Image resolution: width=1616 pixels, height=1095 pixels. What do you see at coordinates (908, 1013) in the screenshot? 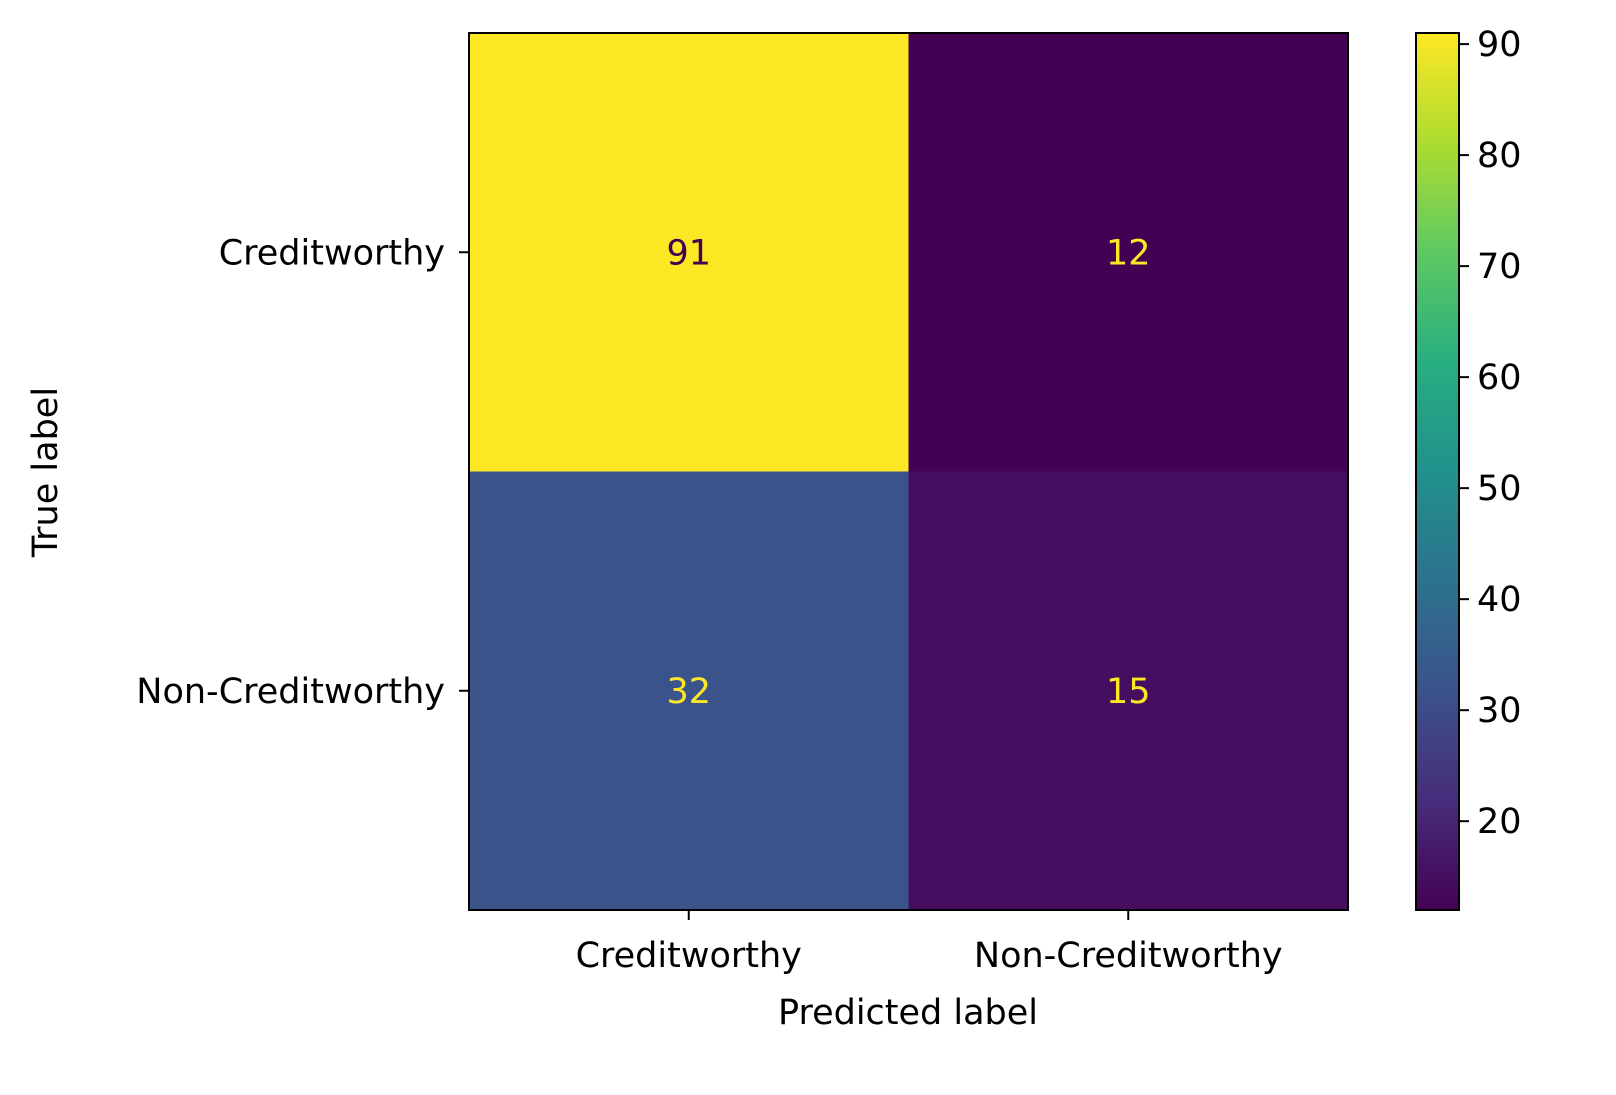
I see `x-axis-label: Predicted label` at bounding box center [908, 1013].